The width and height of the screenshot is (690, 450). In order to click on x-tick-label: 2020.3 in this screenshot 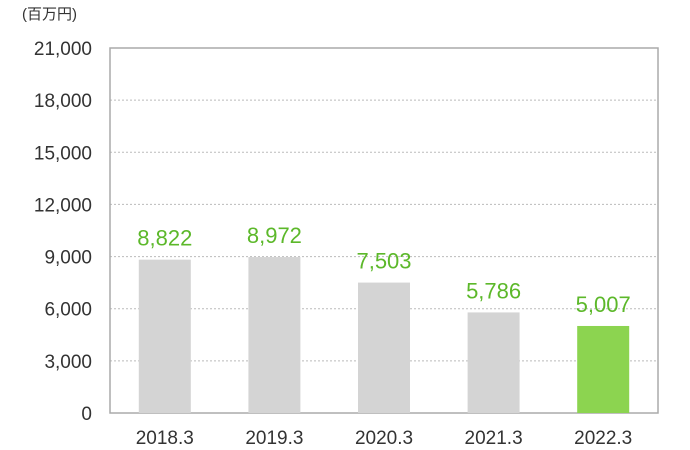, I will do `click(384, 438)`.